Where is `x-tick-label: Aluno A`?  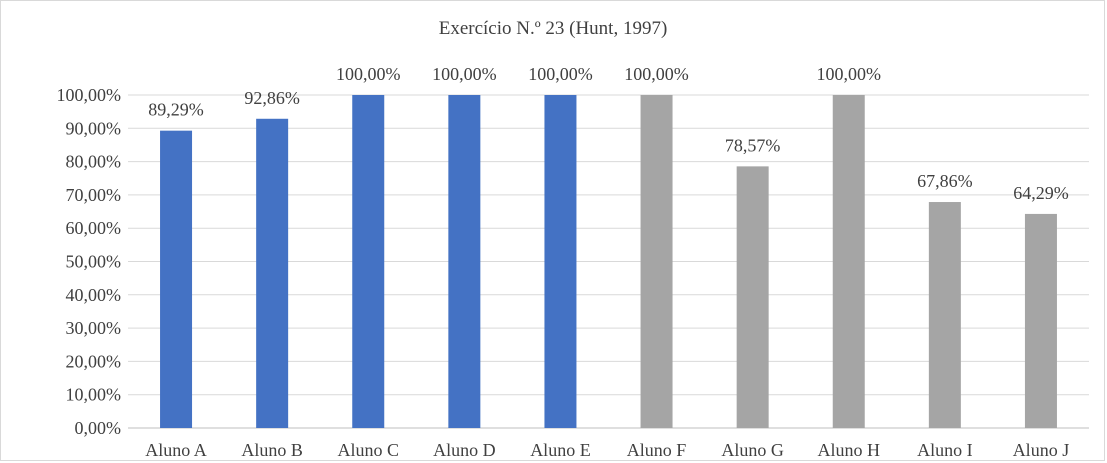 x-tick-label: Aluno A is located at coordinates (176, 450).